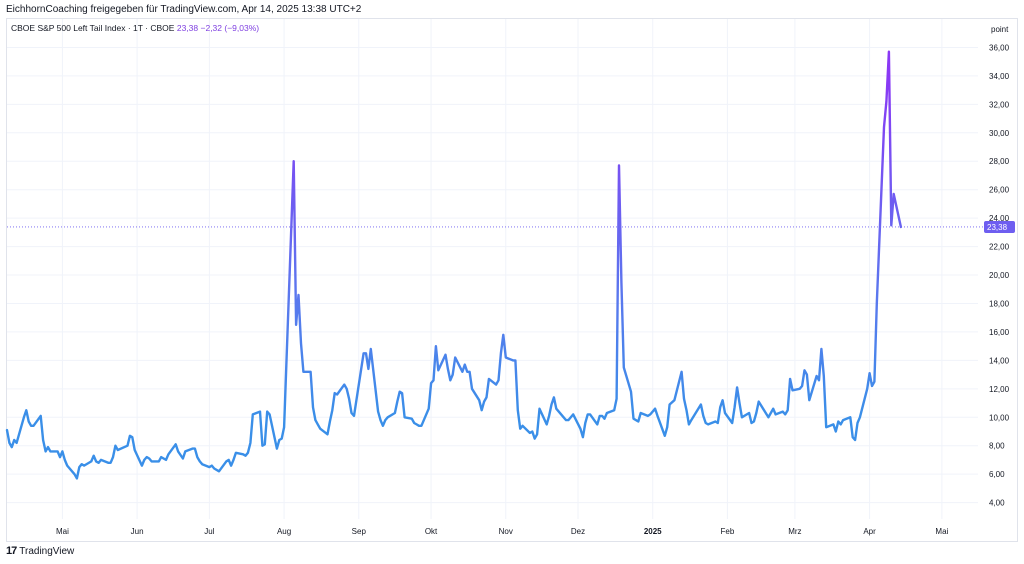  I want to click on y-tick-label: 6,00, so click(997, 474).